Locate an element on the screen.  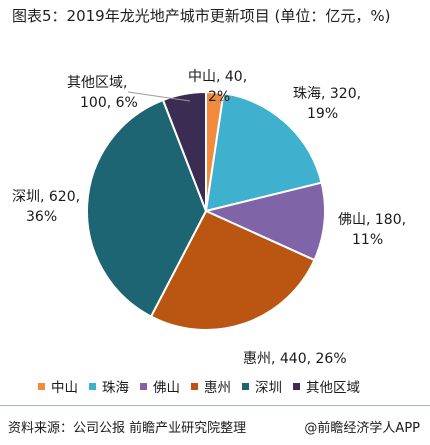
leader-lines is located at coordinates (180, 97).